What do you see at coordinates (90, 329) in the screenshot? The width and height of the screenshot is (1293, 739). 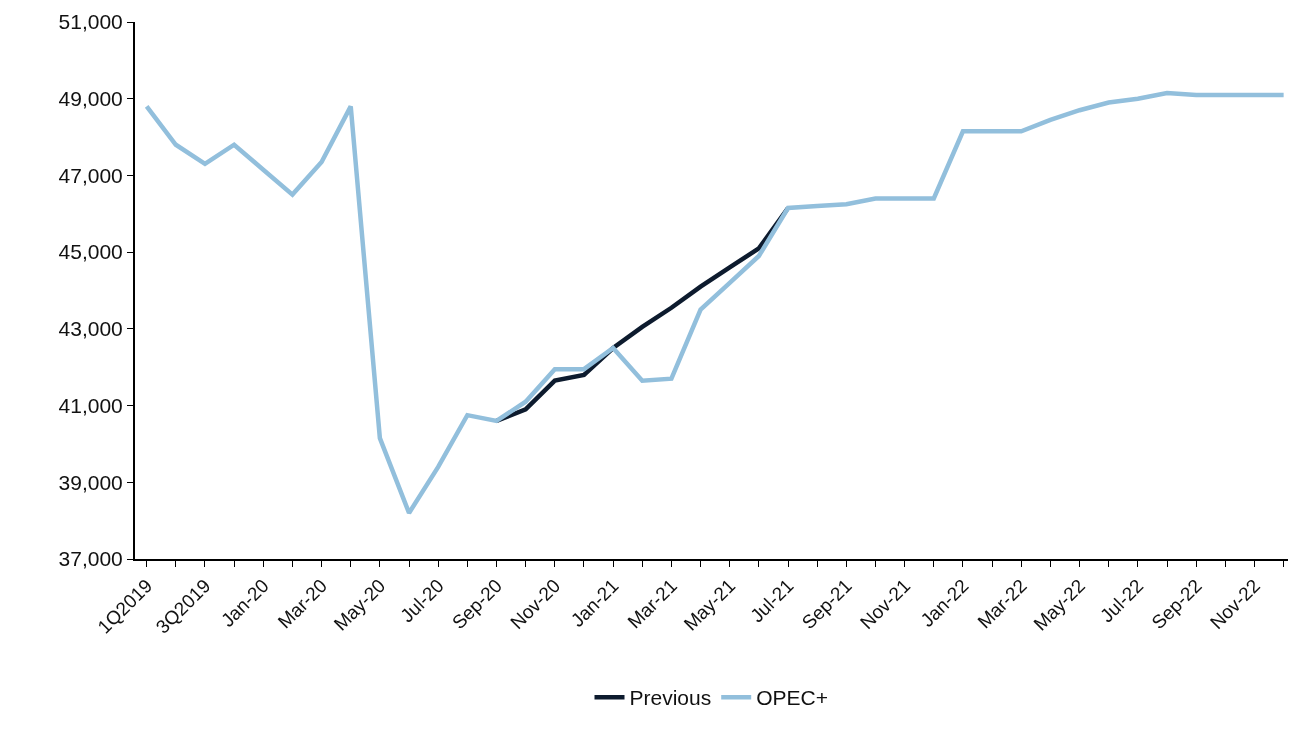 I see `y-tick-label: 43,000` at bounding box center [90, 329].